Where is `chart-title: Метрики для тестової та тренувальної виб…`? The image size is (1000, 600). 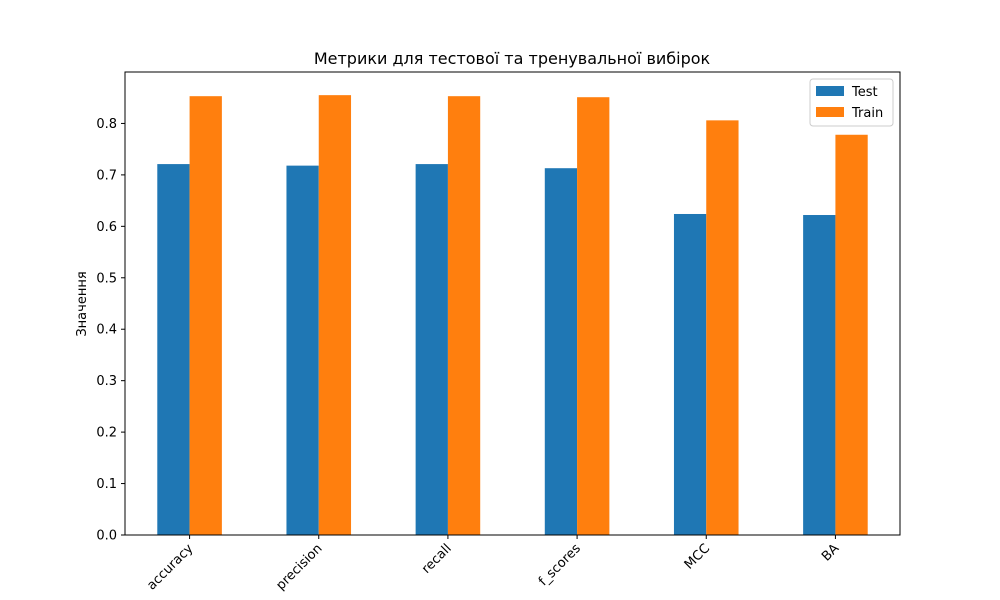
chart-title: Метрики для тестової та тренувальної виб… is located at coordinates (512, 58).